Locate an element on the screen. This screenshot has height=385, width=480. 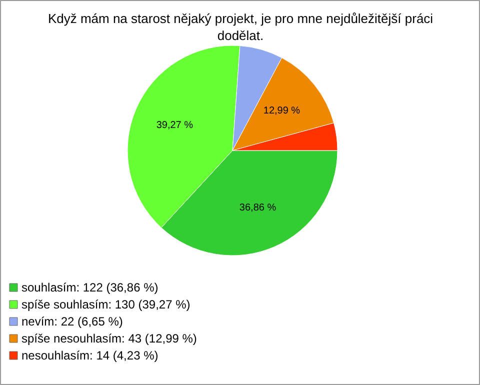
legend-label: spíše nesouhlasím: 43 (12,99 %) is located at coordinates (109, 339).